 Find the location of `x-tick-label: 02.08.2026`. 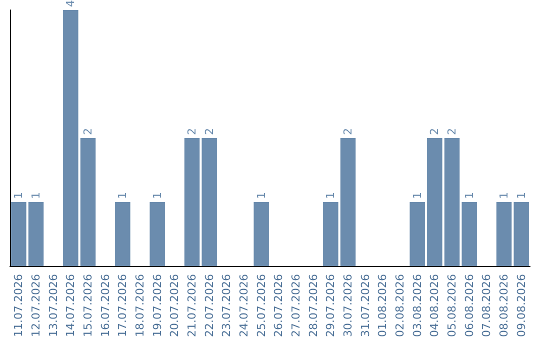

x-tick-label: 02.08.2026 is located at coordinates (400, 306).